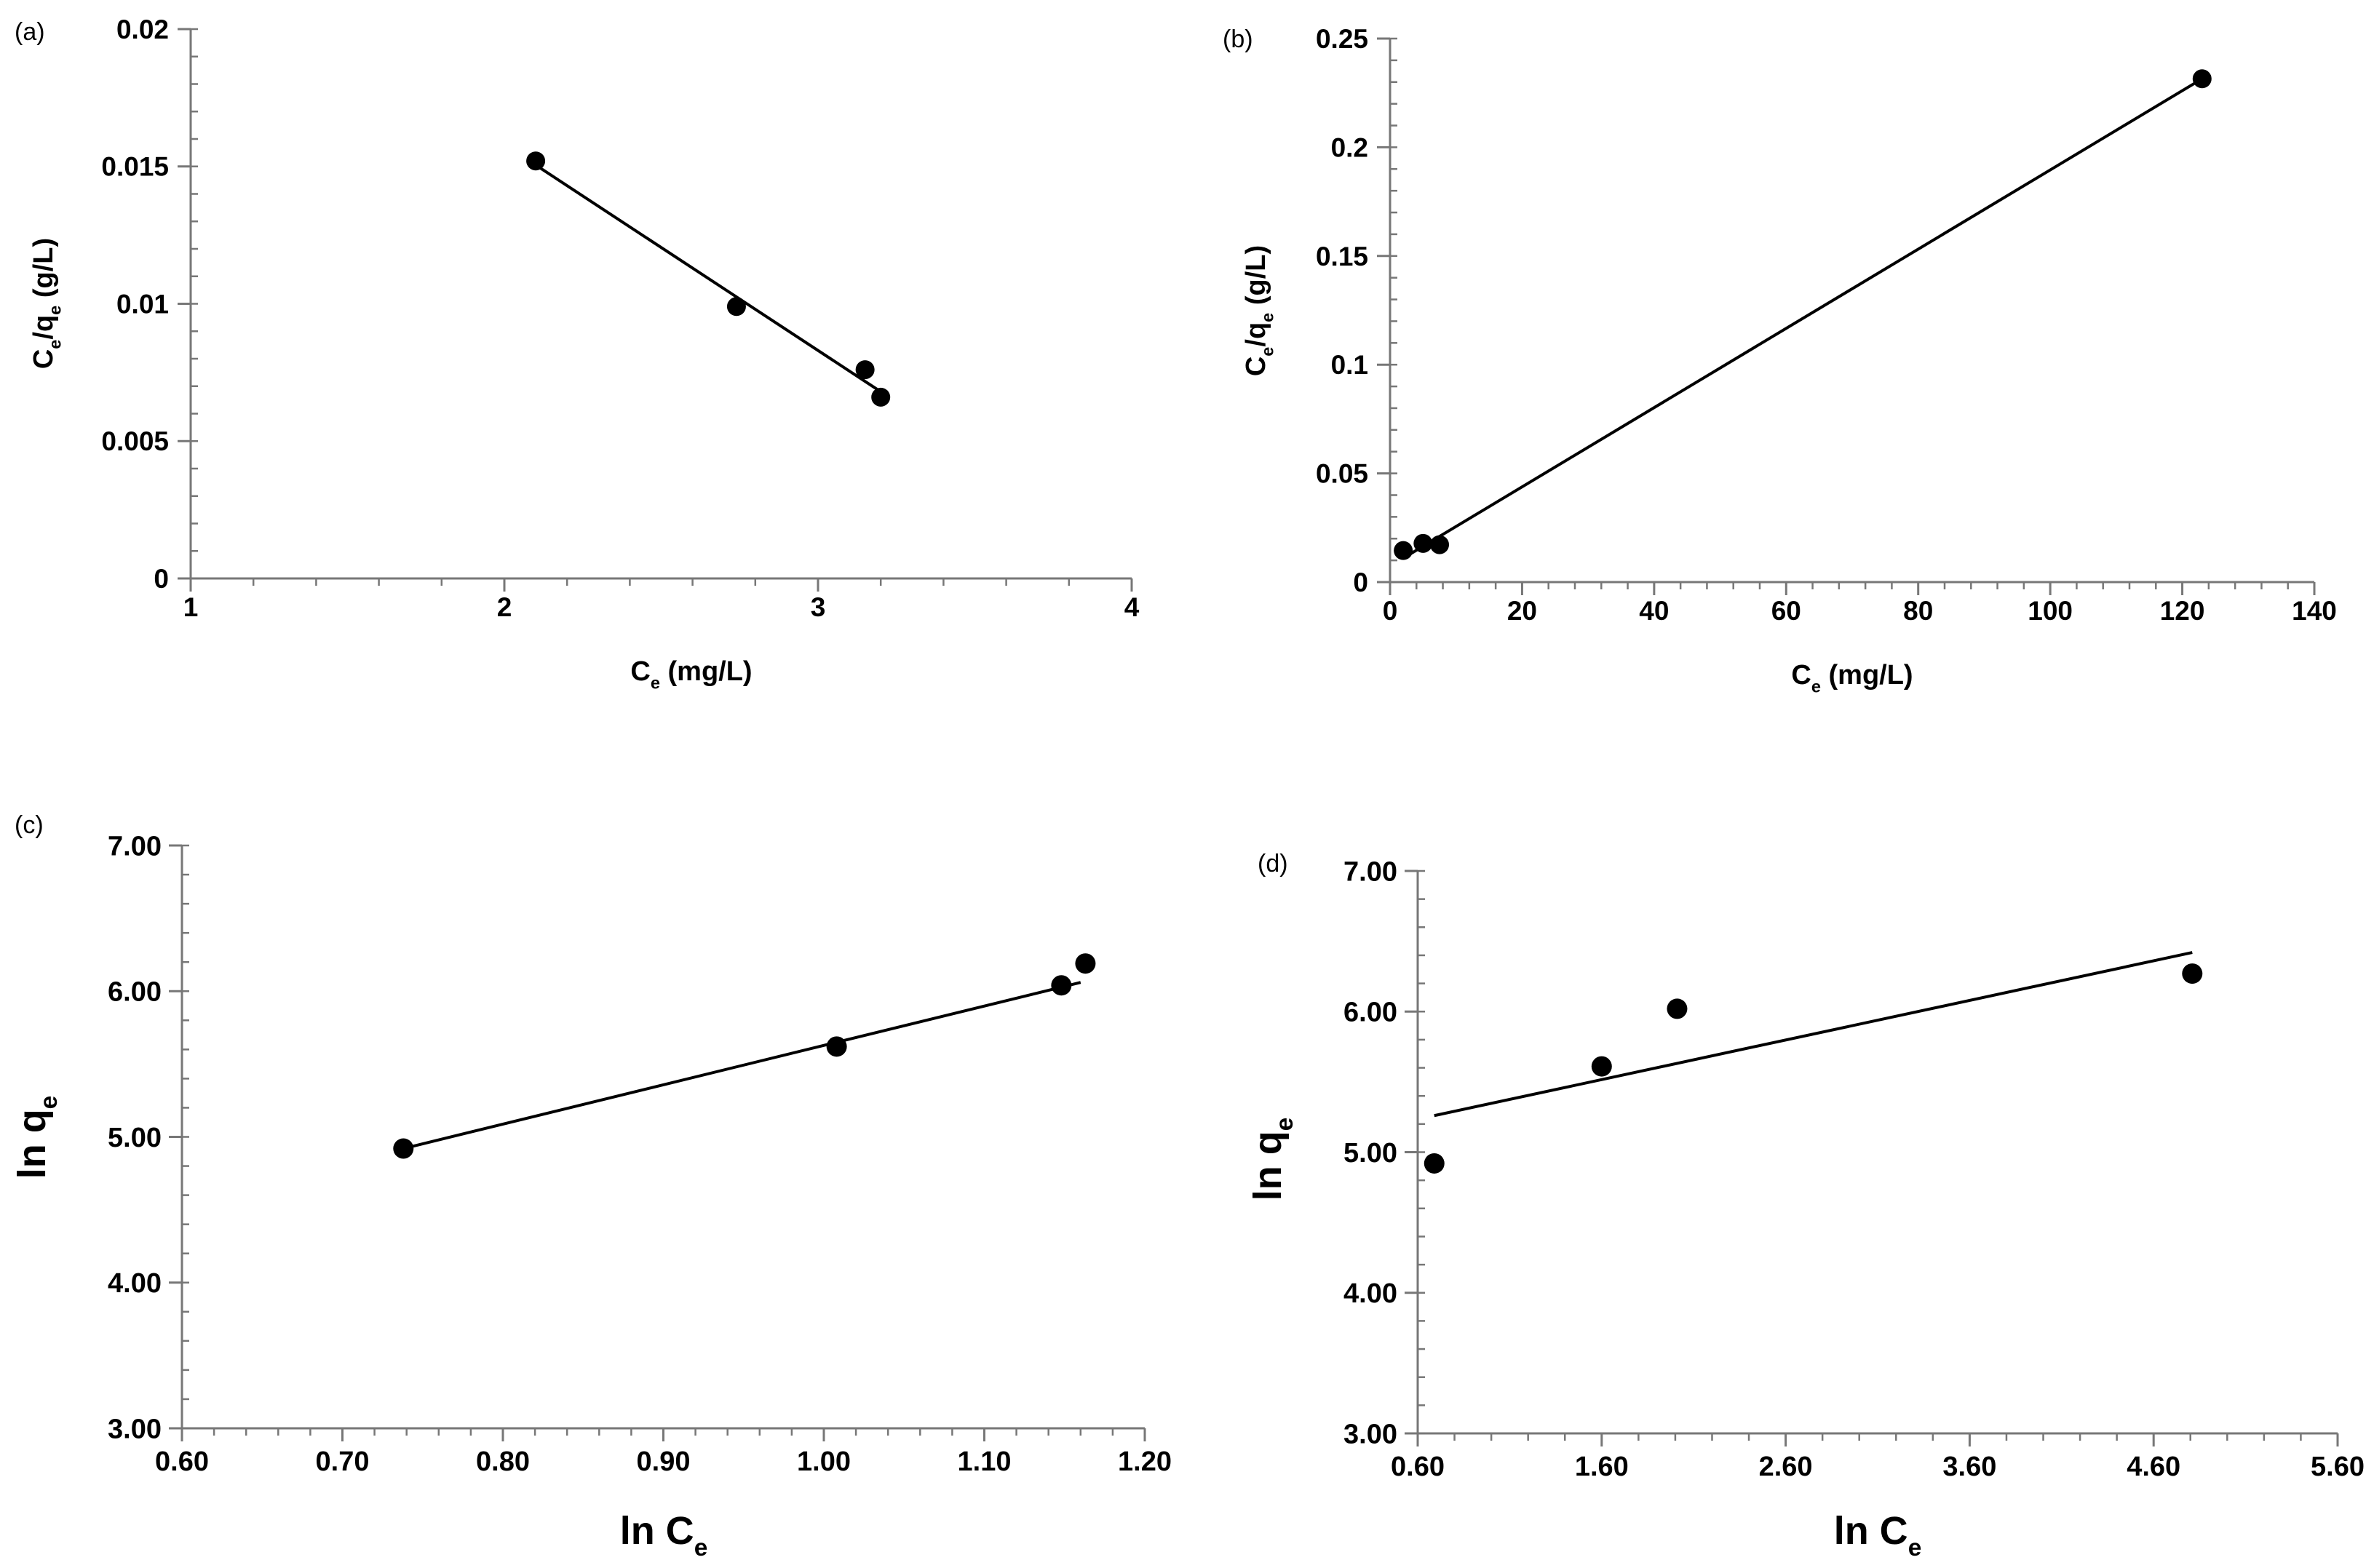  I want to click on x-tick-label: 3.60, so click(1969, 1467).